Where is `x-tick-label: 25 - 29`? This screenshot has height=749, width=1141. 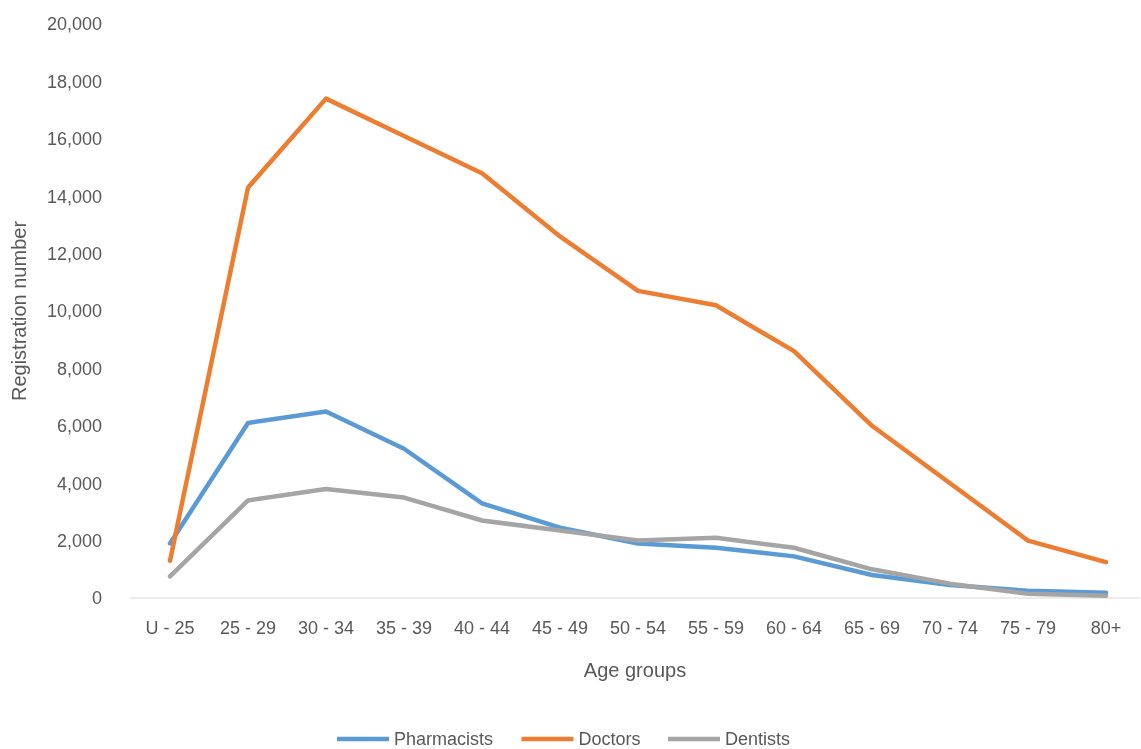
x-tick-label: 25 - 29 is located at coordinates (248, 628).